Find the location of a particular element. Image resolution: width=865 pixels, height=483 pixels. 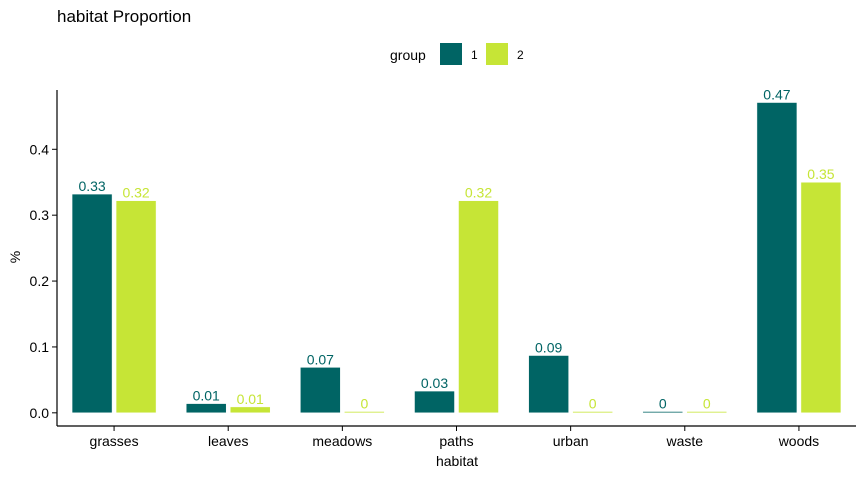

legend-label-2: 2 is located at coordinates (520, 55).